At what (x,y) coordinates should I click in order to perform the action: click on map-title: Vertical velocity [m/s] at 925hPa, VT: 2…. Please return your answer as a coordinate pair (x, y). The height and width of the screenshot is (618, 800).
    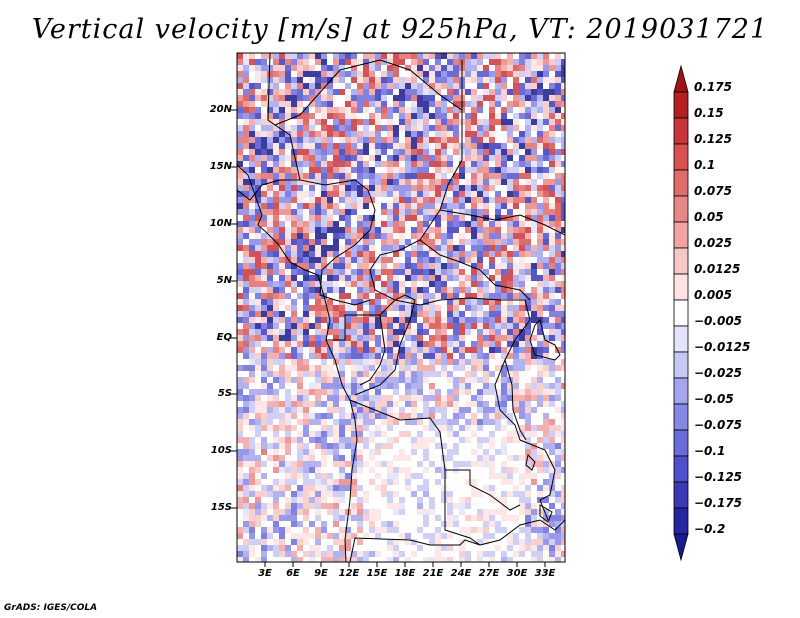
    Looking at the image, I should click on (400, 29).